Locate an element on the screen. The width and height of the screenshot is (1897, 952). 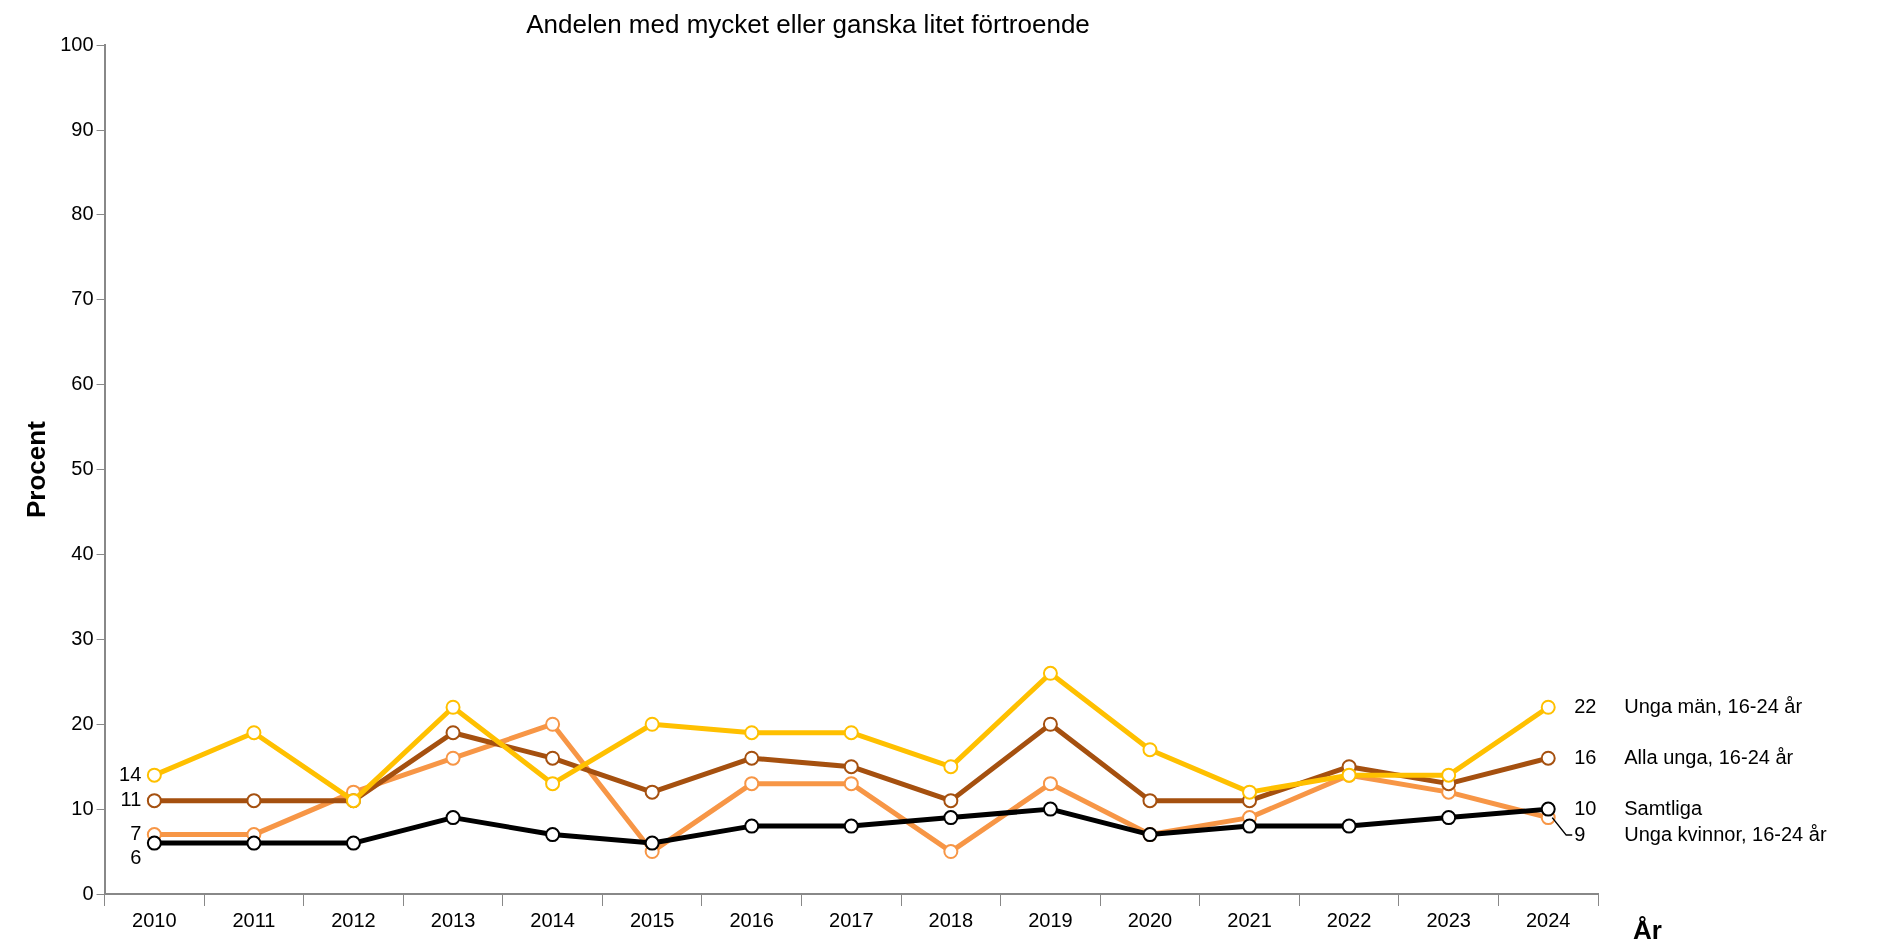
x-tick-label: 2024 is located at coordinates (1548, 919).